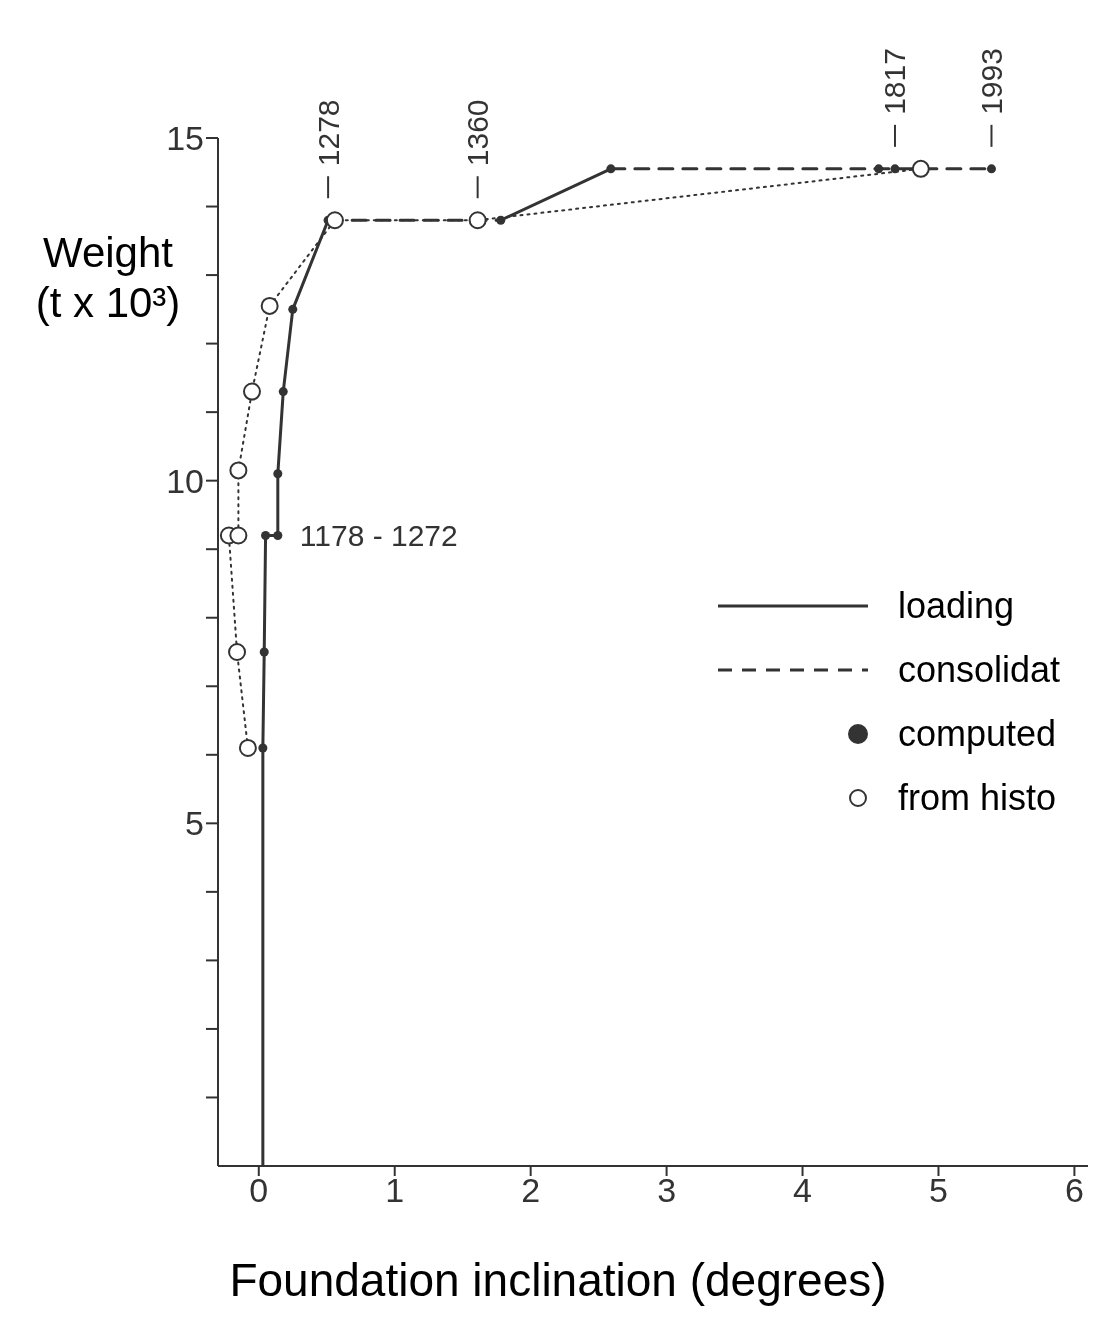 The width and height of the screenshot is (1119, 1319). I want to click on x-tick-label: 4, so click(802, 1190).